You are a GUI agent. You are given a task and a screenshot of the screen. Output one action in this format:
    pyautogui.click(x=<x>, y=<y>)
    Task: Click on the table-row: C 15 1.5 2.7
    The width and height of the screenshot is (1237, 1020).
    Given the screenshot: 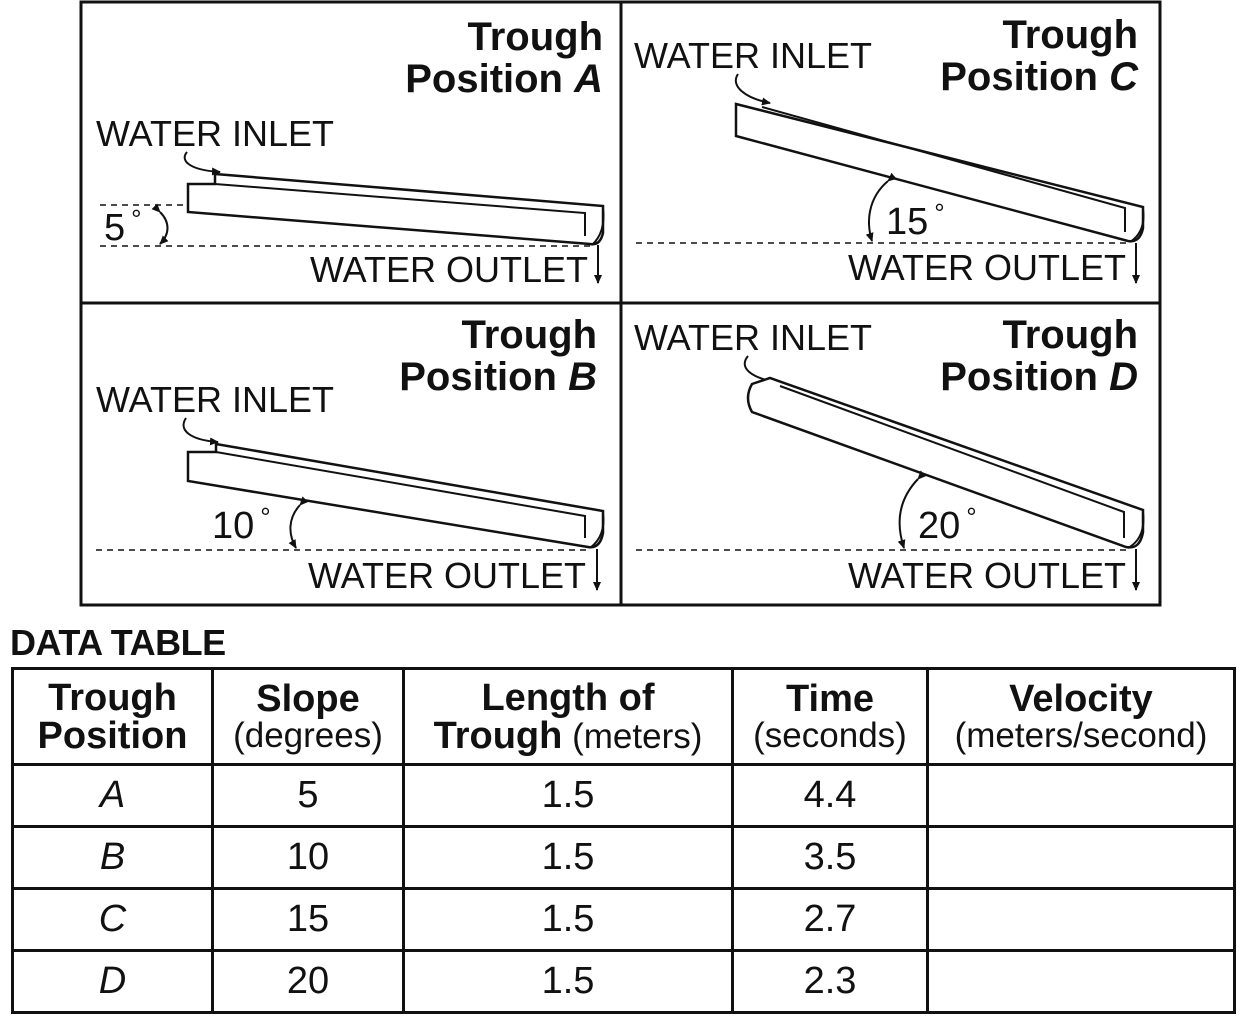 What is the action you would take?
    pyautogui.click(x=623, y=919)
    